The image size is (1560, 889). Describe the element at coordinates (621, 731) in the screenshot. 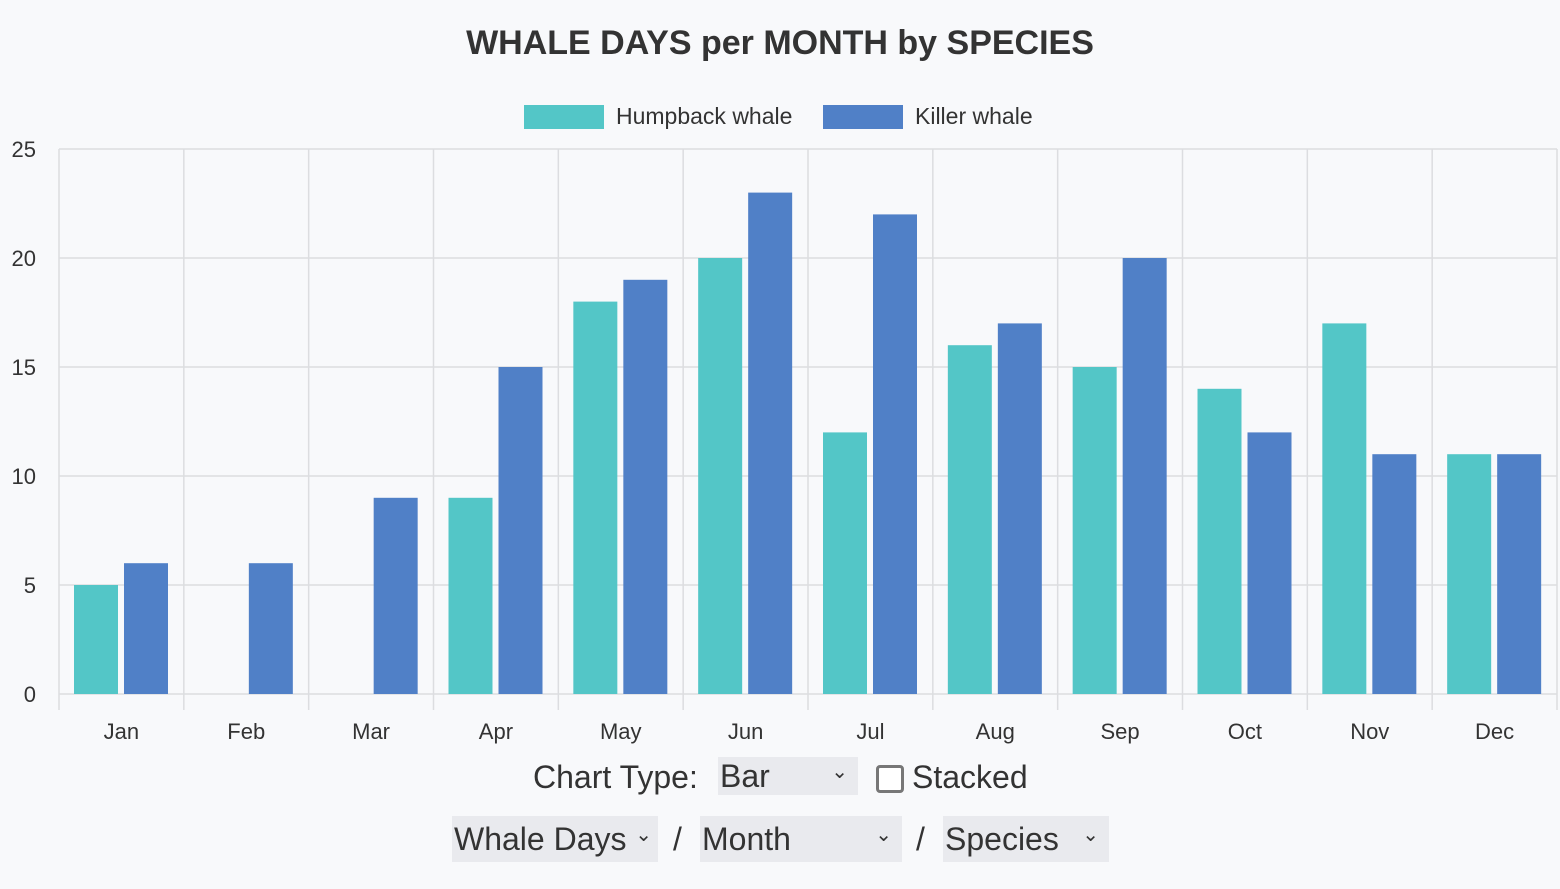

I see `x-tick-label: May` at that location.